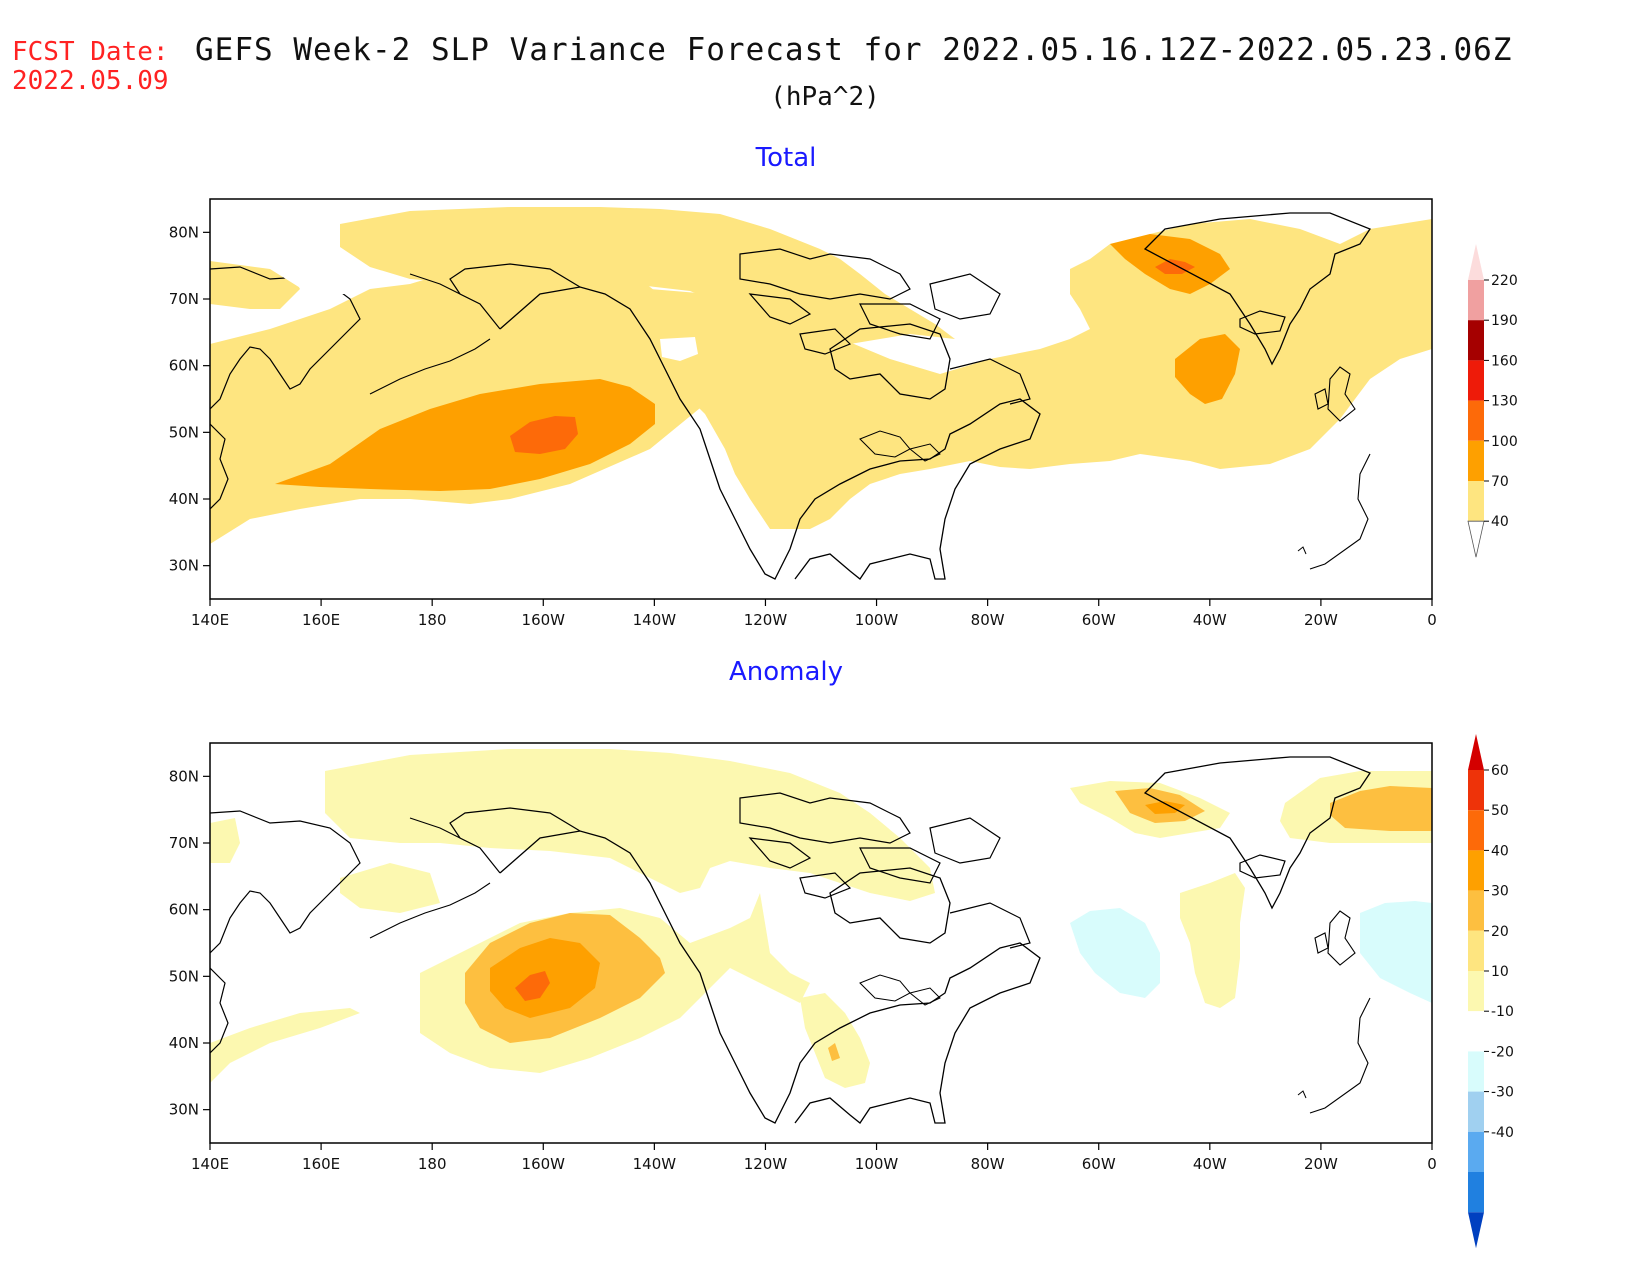 This screenshot has width=1650, height=1275. Describe the element at coordinates (1432, 620) in the screenshot. I see `total-lon-label: 0` at that location.